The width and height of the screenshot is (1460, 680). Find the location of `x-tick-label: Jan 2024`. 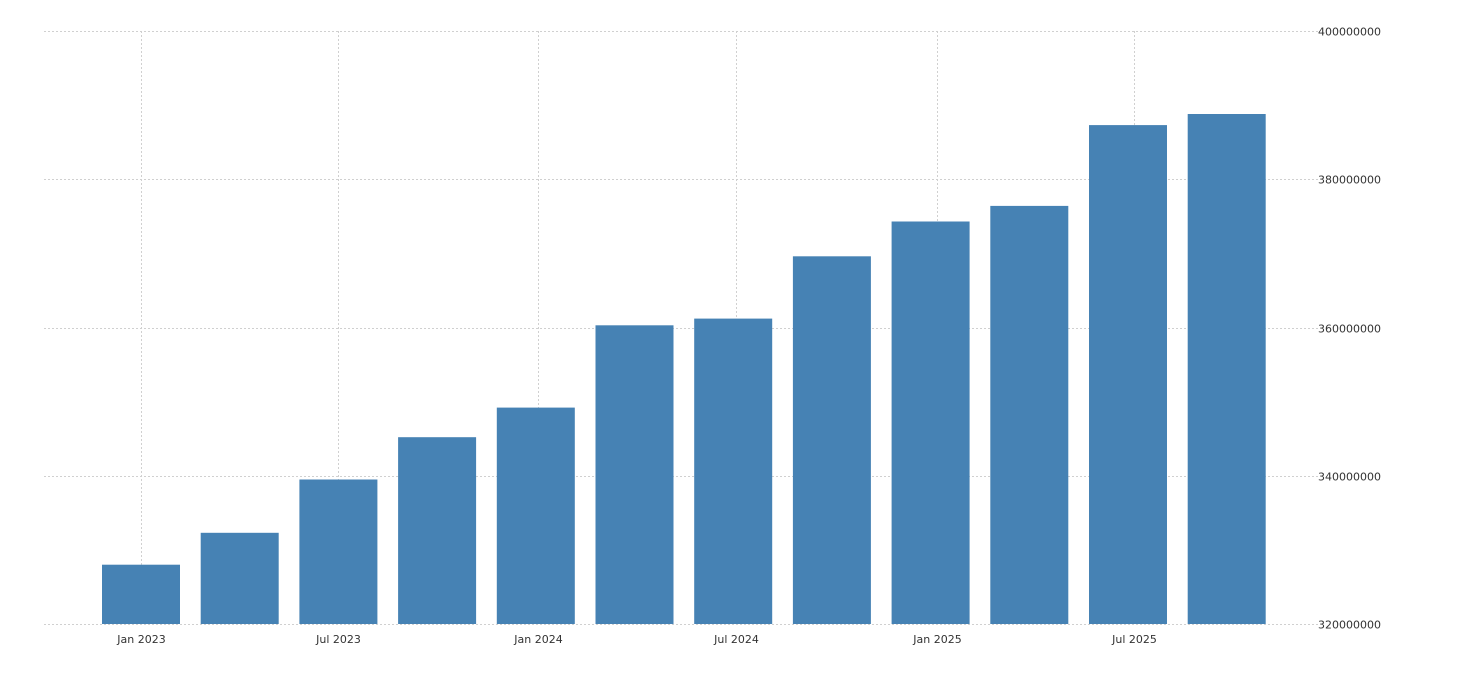

x-tick-label: Jan 2024 is located at coordinates (537, 639).